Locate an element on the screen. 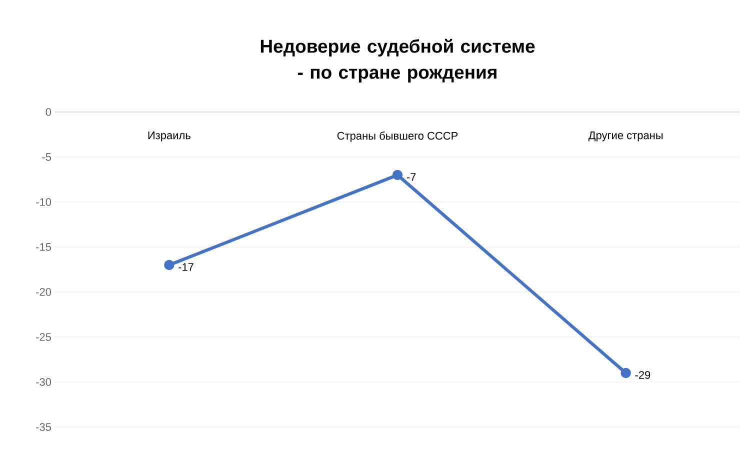 The width and height of the screenshot is (752, 452). y-tick-label: 0 is located at coordinates (49, 112).